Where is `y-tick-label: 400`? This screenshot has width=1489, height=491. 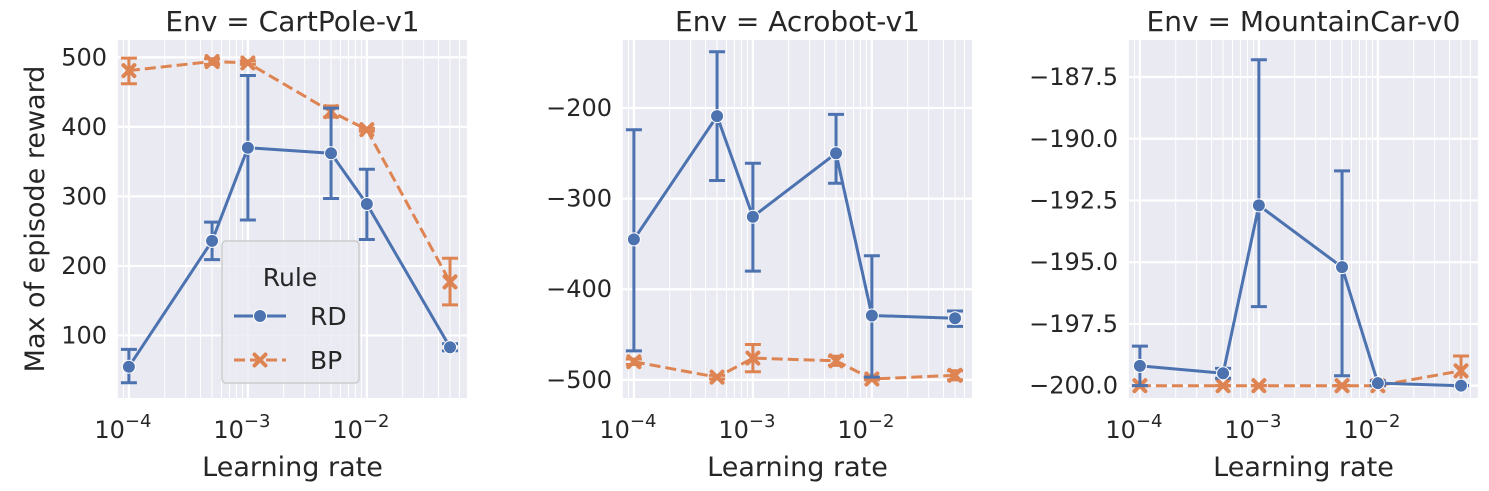 y-tick-label: 400 is located at coordinates (84, 127).